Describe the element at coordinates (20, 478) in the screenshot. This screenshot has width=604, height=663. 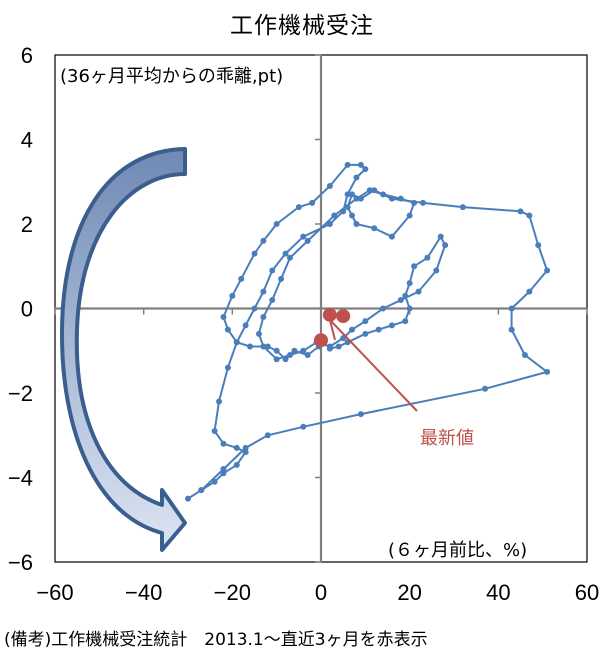
I see `y-tick-label: −4` at that location.